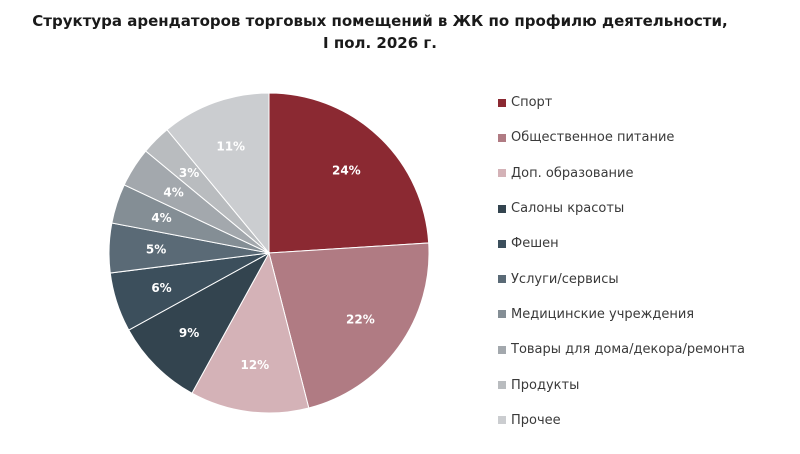 The width and height of the screenshot is (800, 454). What do you see at coordinates (380, 43) in the screenshot?
I see `chart-title-line-2: I пол. 2026 г.` at bounding box center [380, 43].